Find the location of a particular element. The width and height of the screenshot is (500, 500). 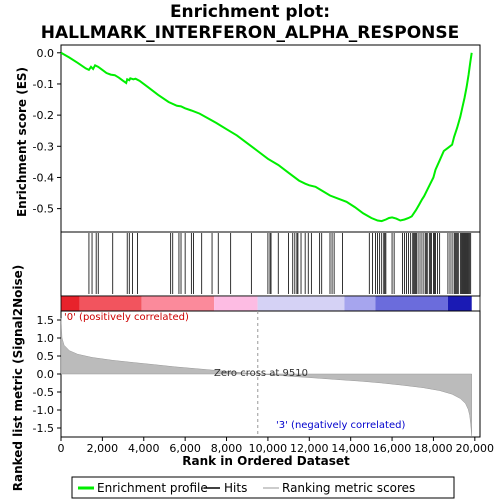

metric-ytick-label: 1.5 is located at coordinates (46, 320).